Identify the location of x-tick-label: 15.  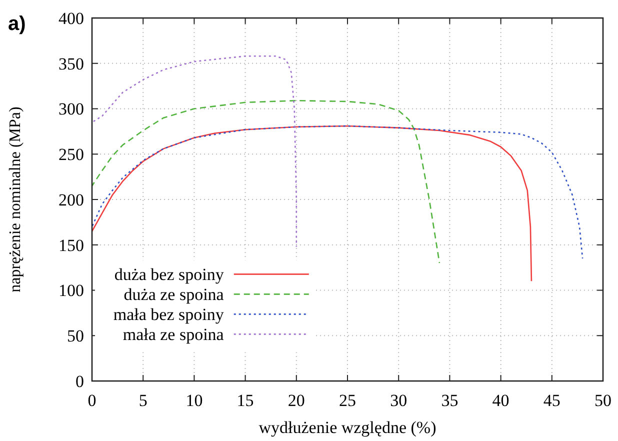
(245, 400).